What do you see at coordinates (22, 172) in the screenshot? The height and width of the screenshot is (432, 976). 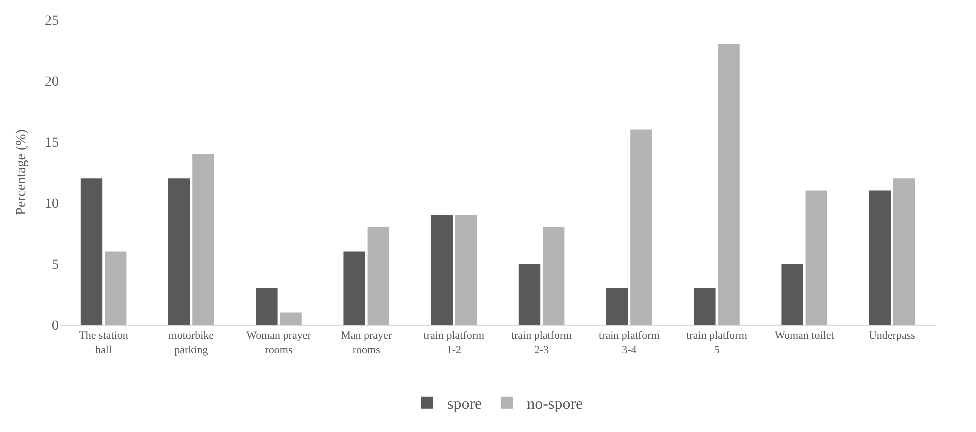 I see `y-axis-title: Percentage (%)` at bounding box center [22, 172].